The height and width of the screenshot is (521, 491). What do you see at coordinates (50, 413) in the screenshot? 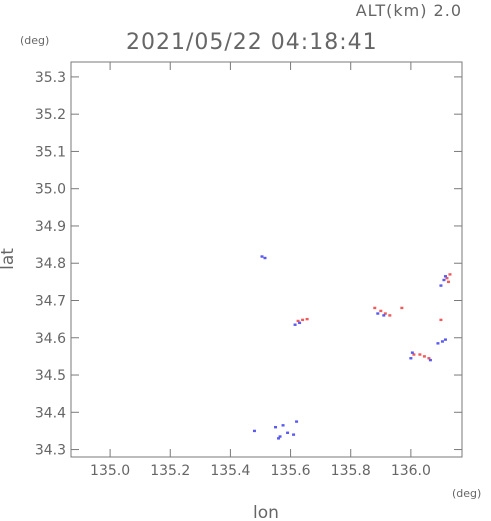
I see `y-tick-label: 34.4` at bounding box center [50, 413].